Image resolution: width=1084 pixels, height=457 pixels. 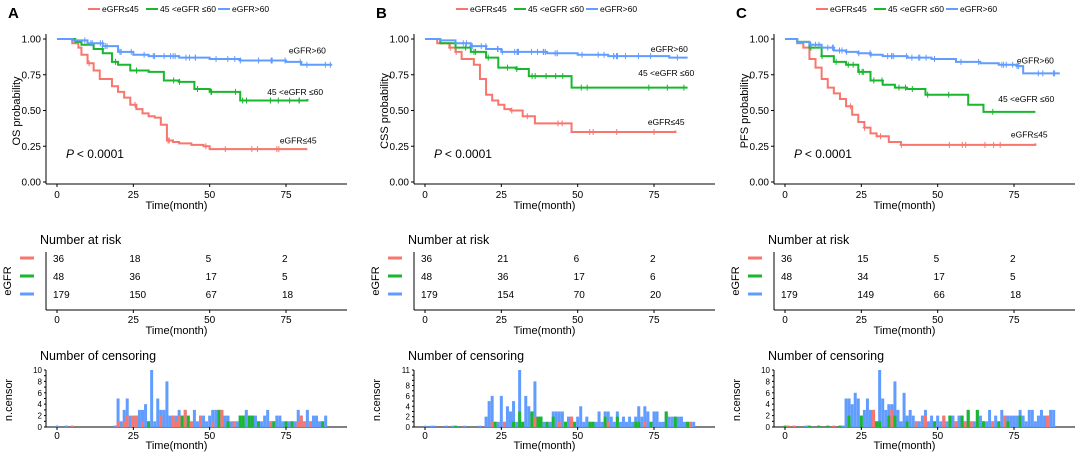 I want to click on risk-number-low: 6, so click(x=577, y=259).